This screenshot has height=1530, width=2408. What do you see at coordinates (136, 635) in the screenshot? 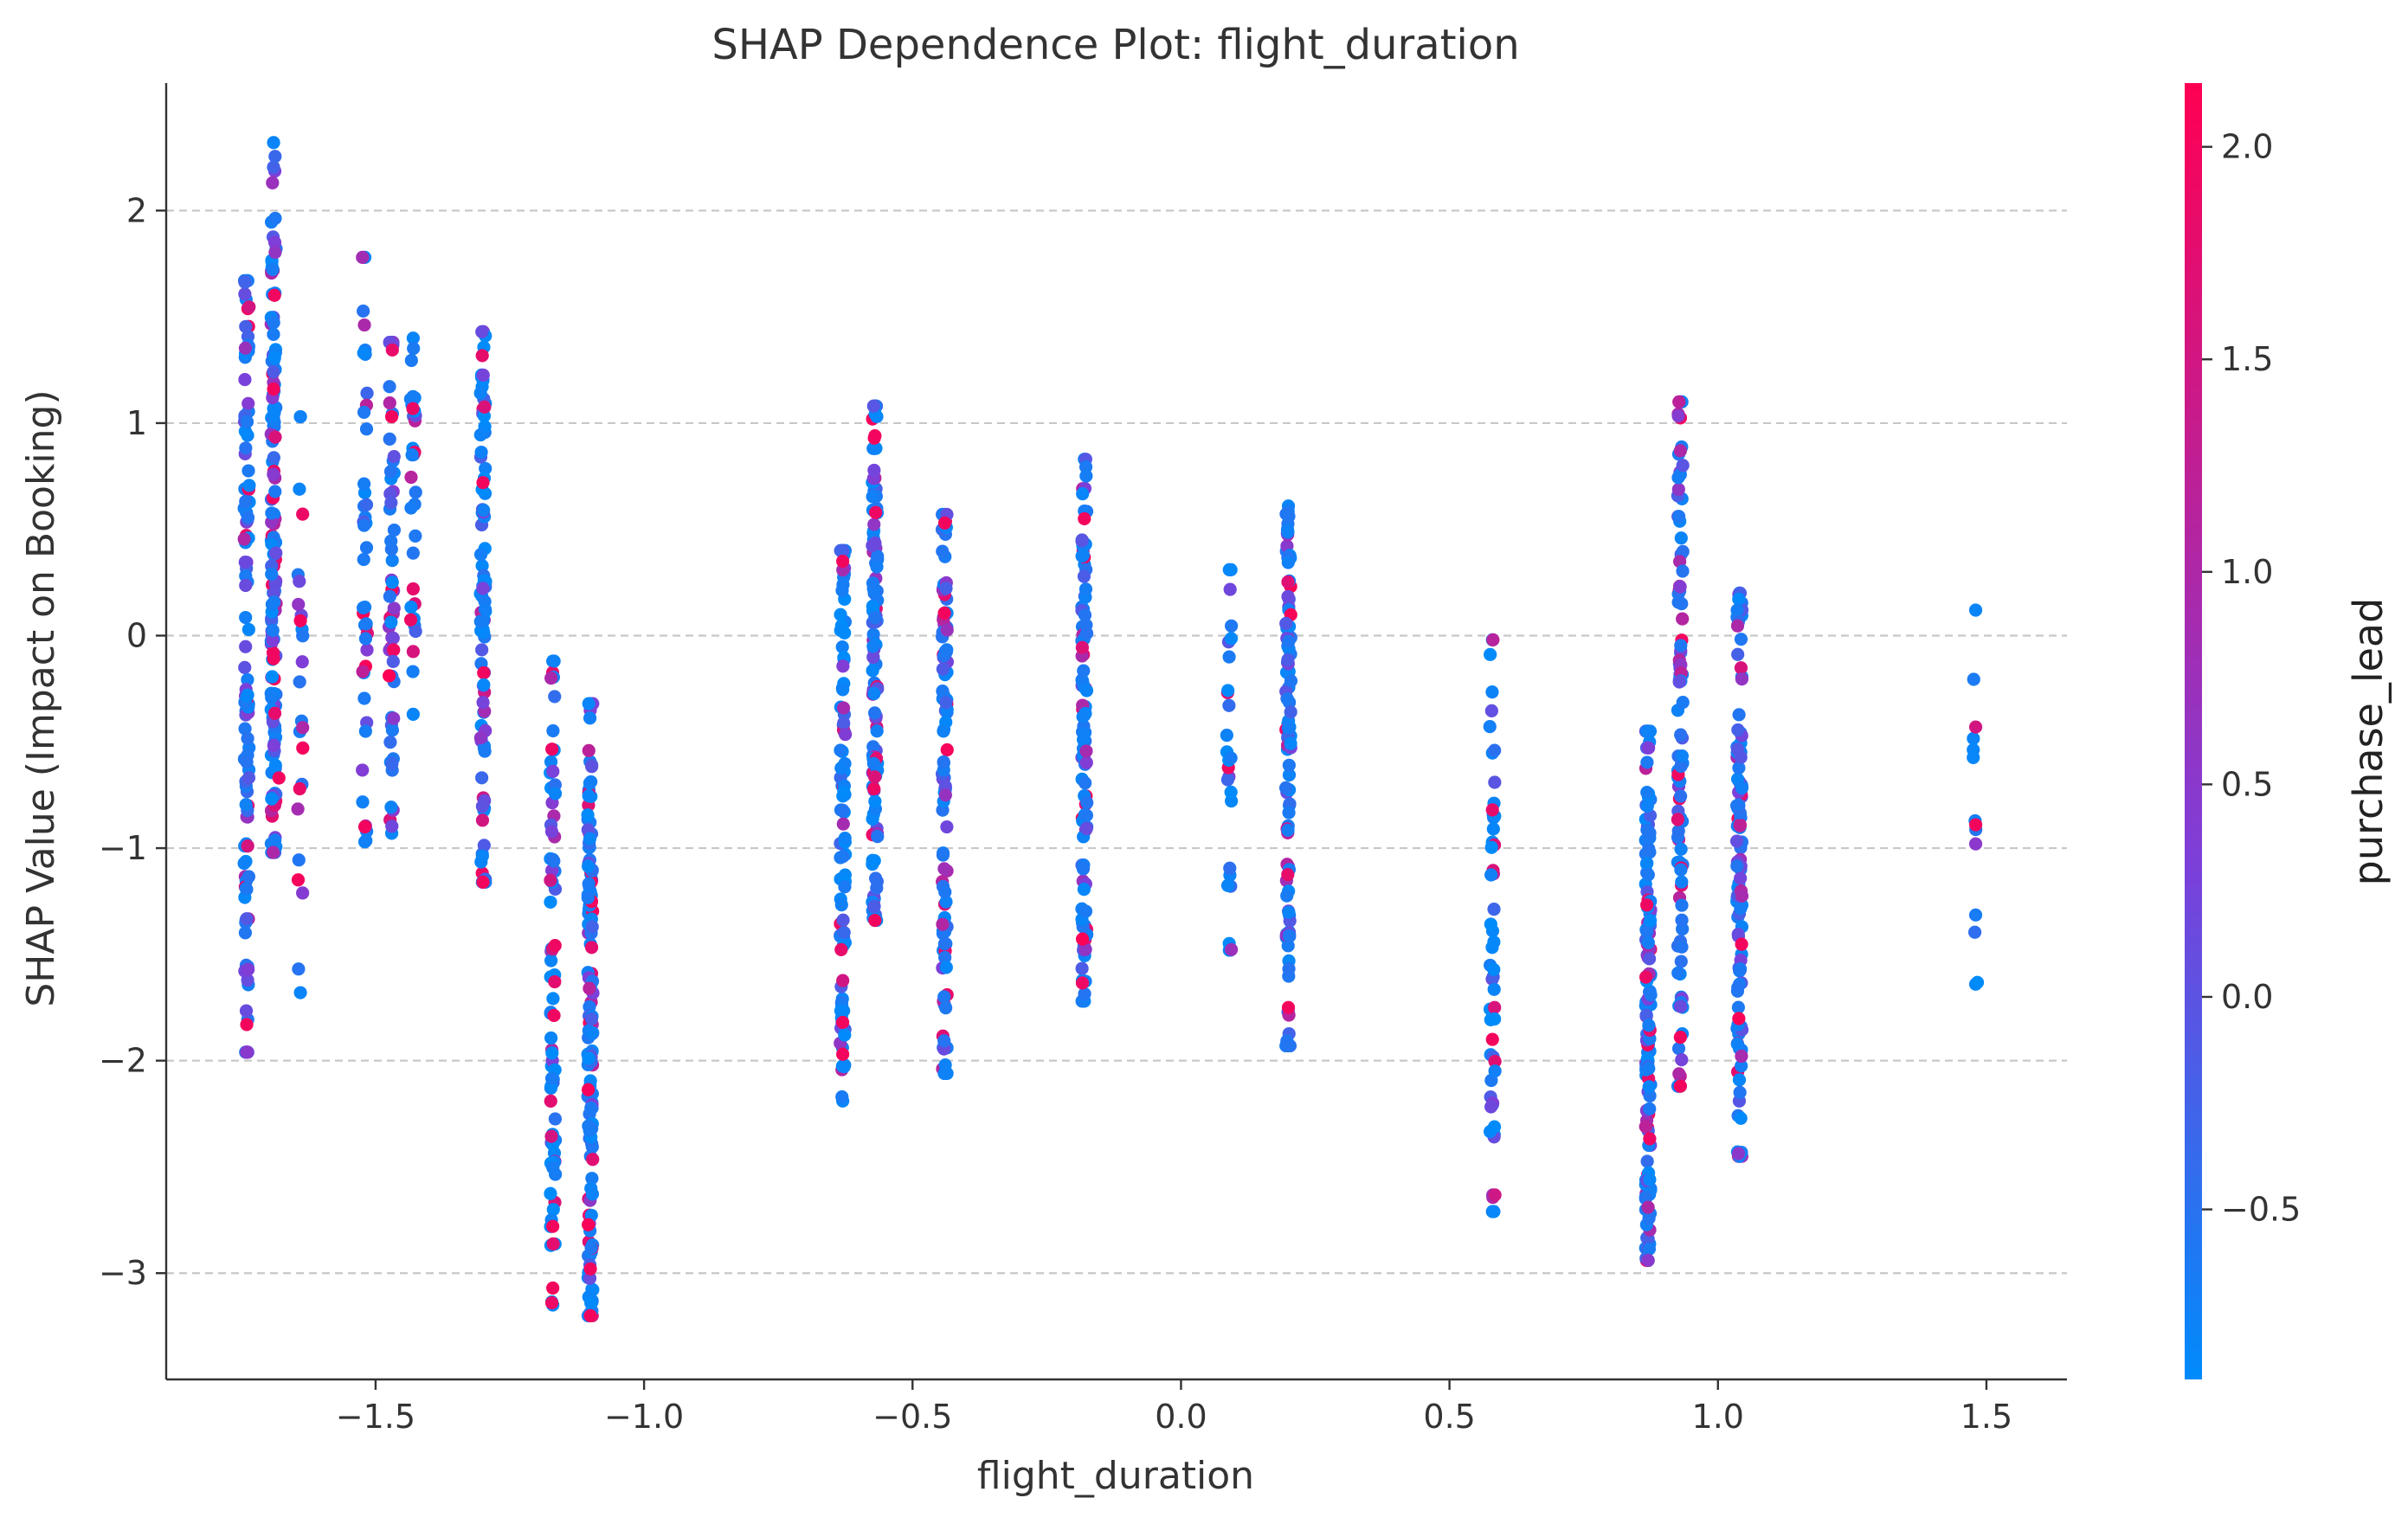
I see `y-tick-label: 0` at bounding box center [136, 635].